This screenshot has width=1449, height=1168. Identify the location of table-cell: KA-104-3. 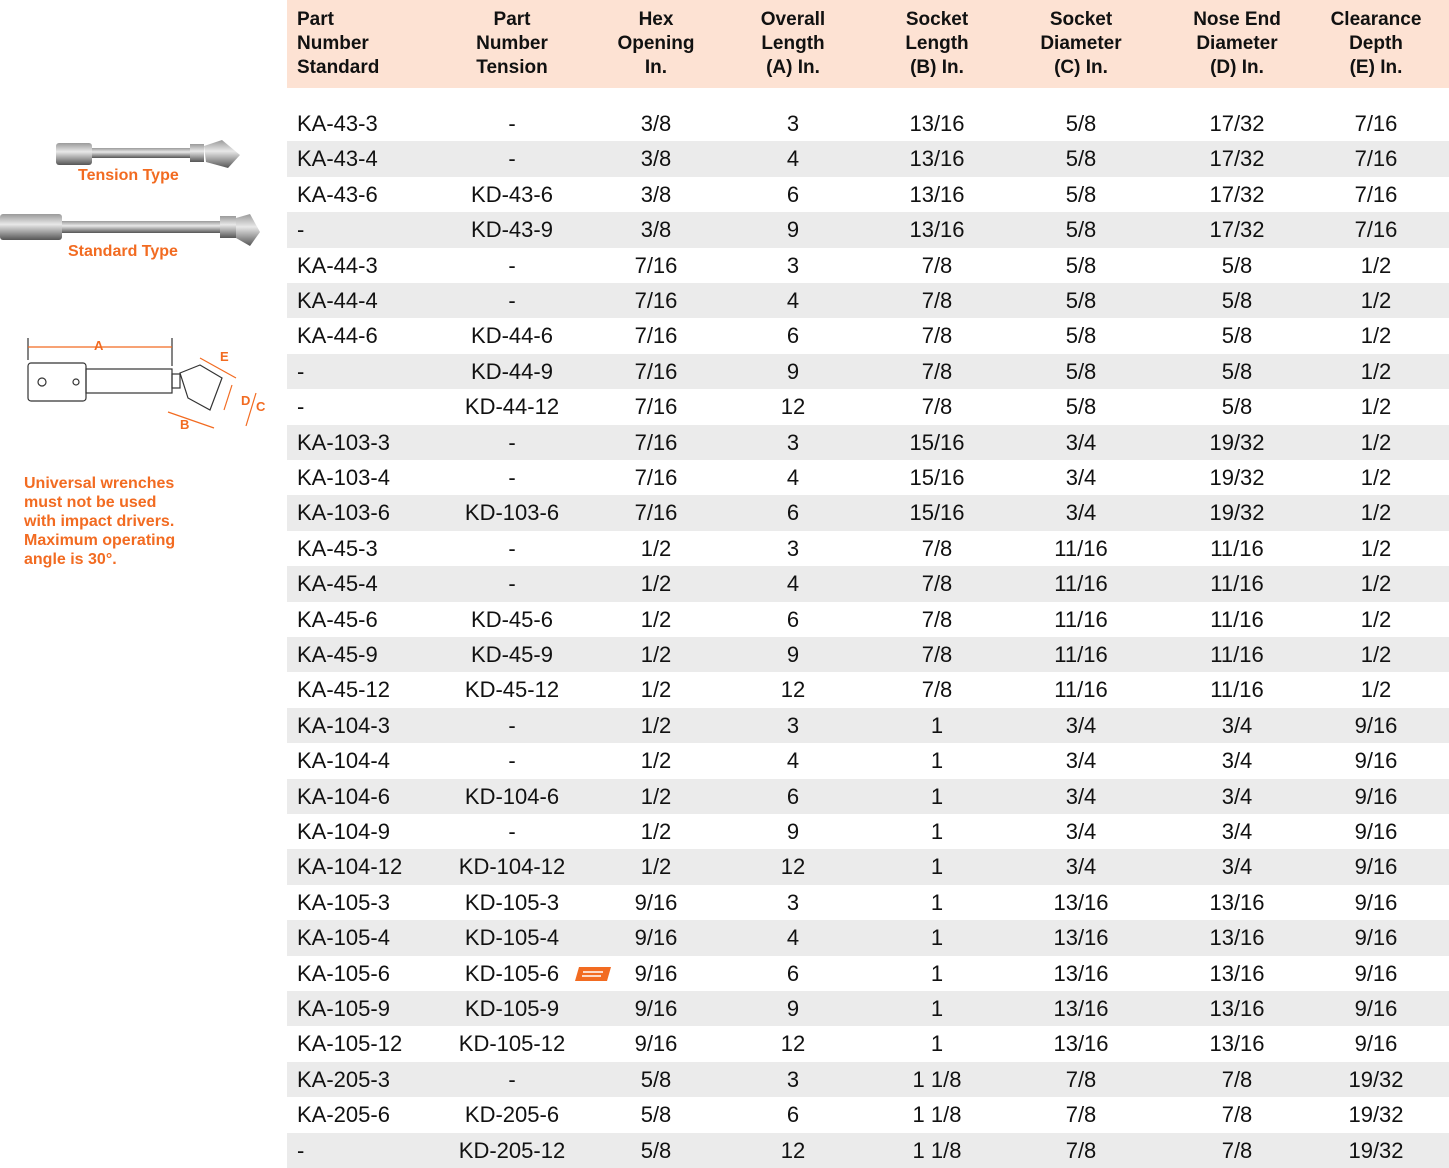
(343, 725).